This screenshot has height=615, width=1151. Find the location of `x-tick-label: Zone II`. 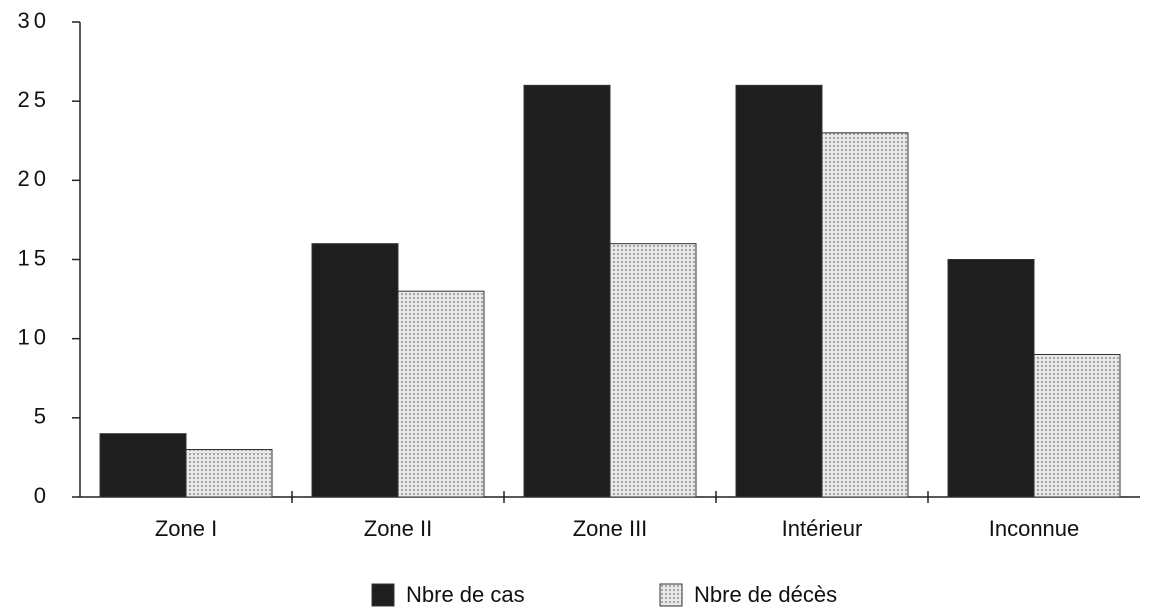

x-tick-label: Zone II is located at coordinates (398, 528).